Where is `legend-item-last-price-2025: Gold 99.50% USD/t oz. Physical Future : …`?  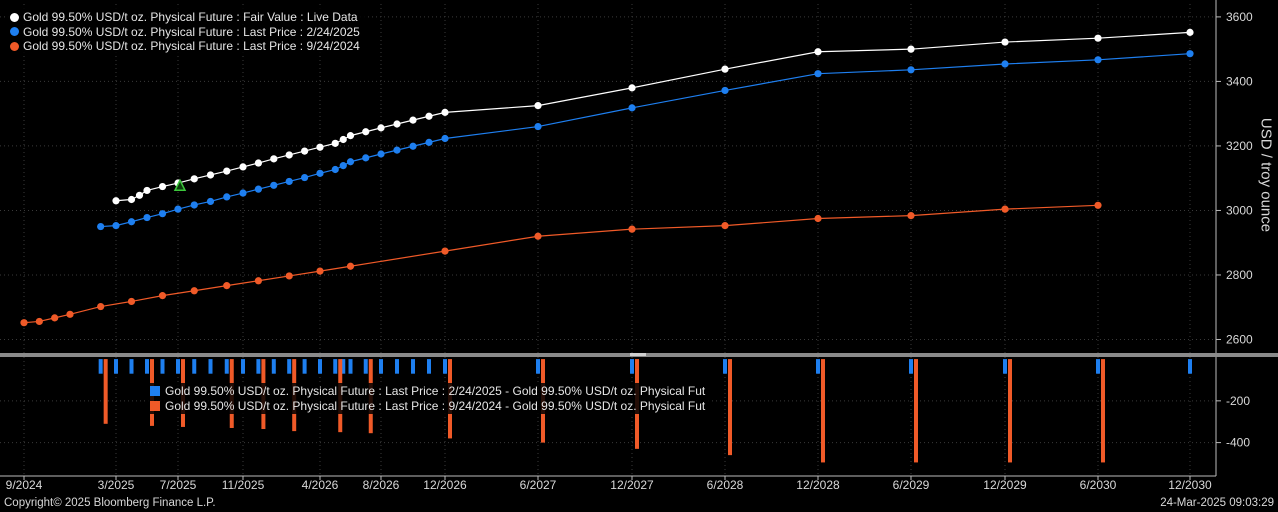
legend-item-last-price-2025: Gold 99.50% USD/t oz. Physical Future : … is located at coordinates (185, 32).